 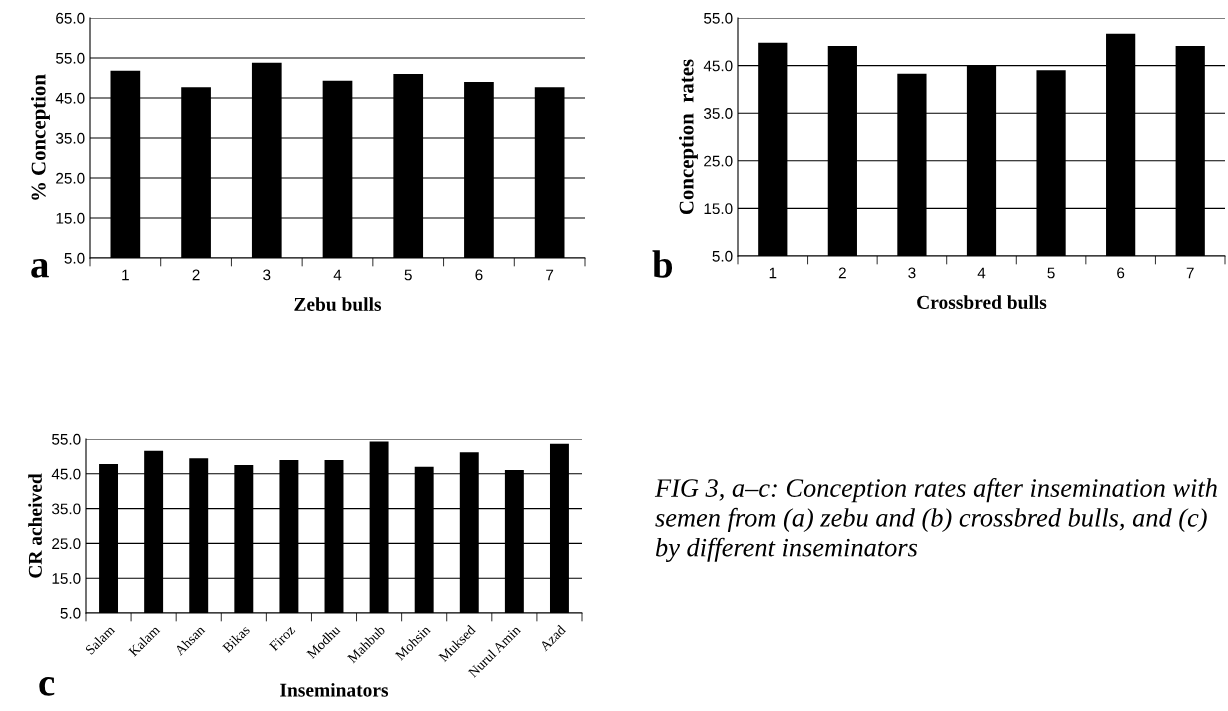 I want to click on x-axis-title: Inseminators, so click(x=334, y=689).